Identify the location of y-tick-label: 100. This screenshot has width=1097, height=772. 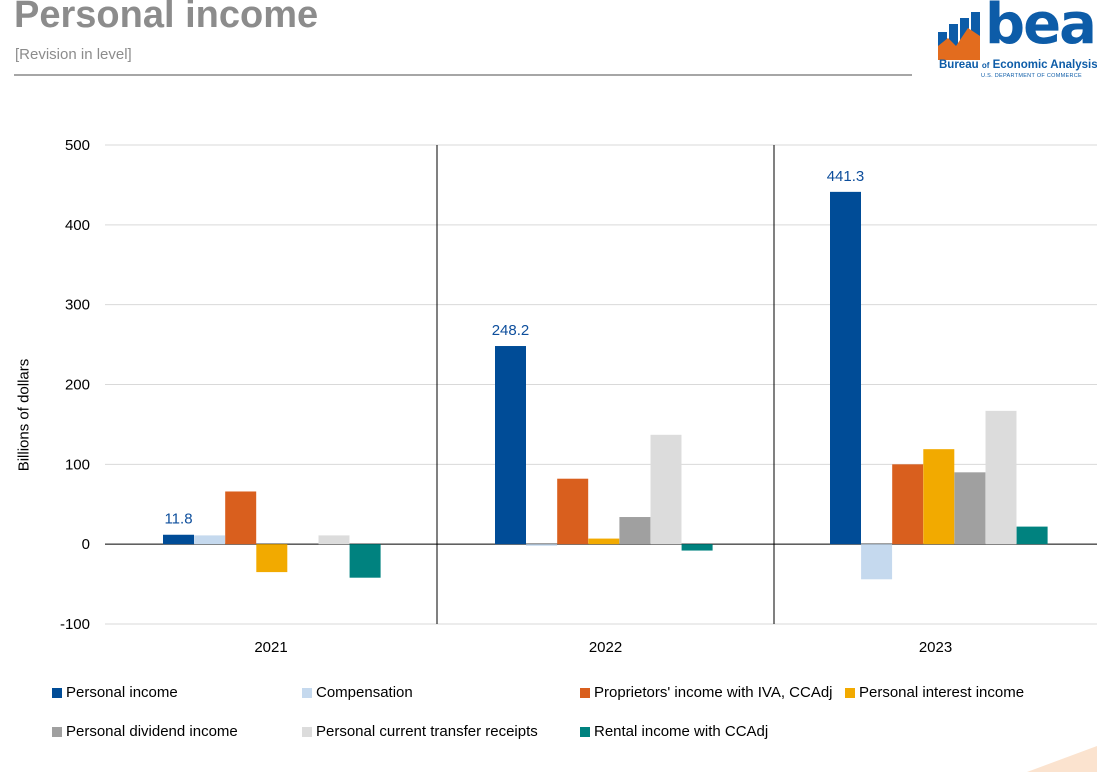
(77, 464).